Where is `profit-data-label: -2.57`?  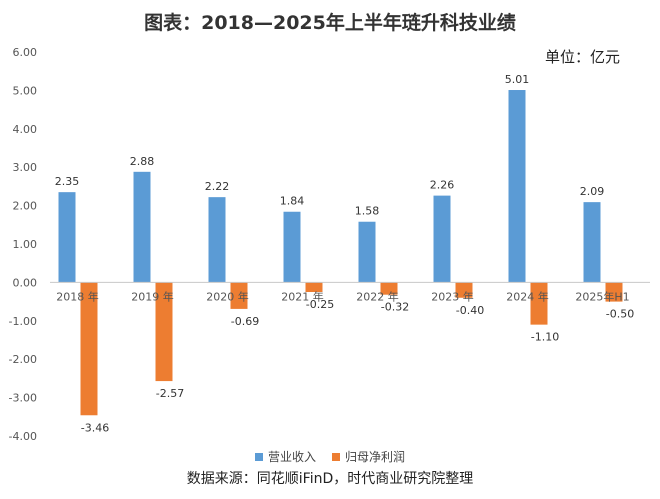
profit-data-label: -2.57 is located at coordinates (170, 393).